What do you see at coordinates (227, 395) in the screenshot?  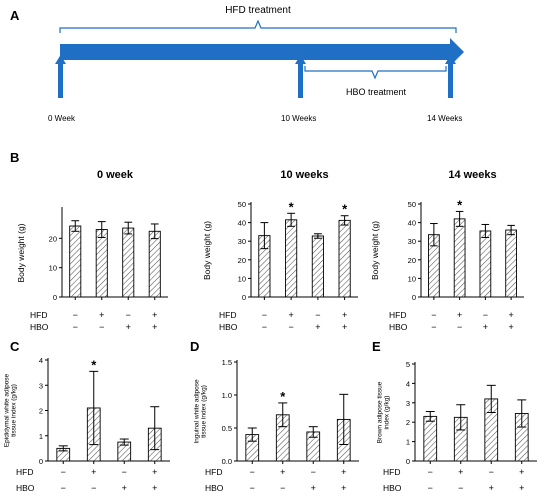 I see `y-tick-label: 1.0` at bounding box center [227, 395].